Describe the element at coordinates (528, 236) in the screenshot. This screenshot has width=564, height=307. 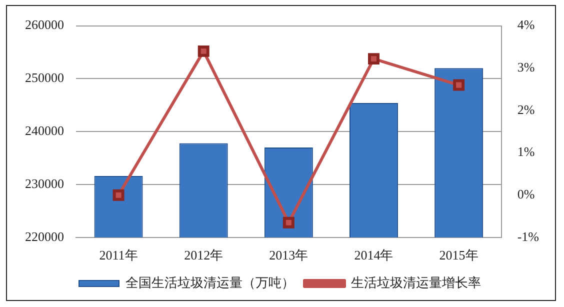
I see `y2-tick-label: -1%` at that location.